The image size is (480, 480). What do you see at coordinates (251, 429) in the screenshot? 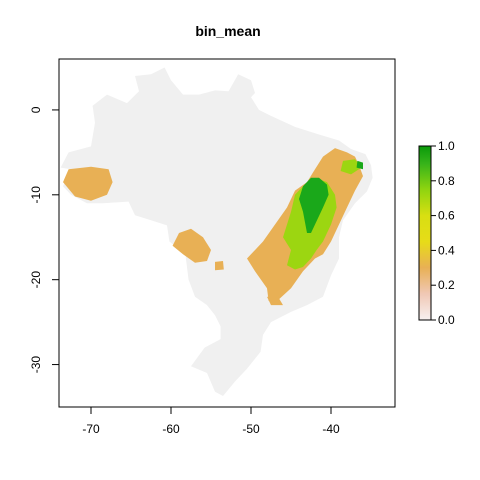
I see `x-tick-label: -50` at bounding box center [251, 429].